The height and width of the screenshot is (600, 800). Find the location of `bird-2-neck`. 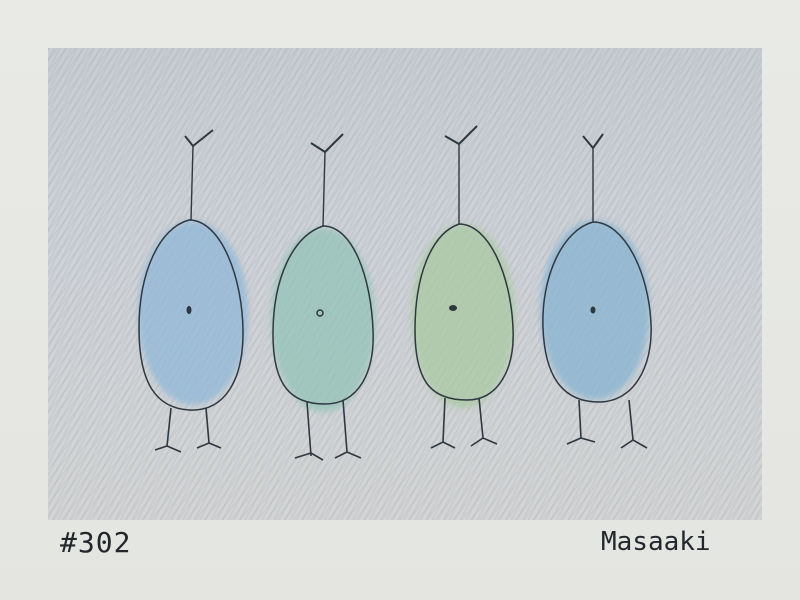

bird-2-neck is located at coordinates (324, 189).